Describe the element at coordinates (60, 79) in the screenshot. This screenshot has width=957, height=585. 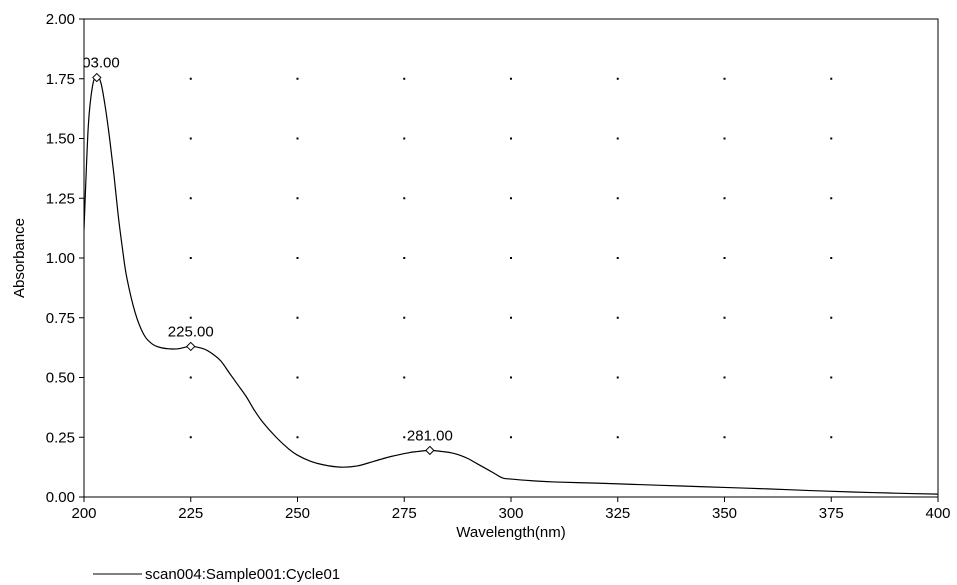
I see `y-tick-label: 1.75` at that location.